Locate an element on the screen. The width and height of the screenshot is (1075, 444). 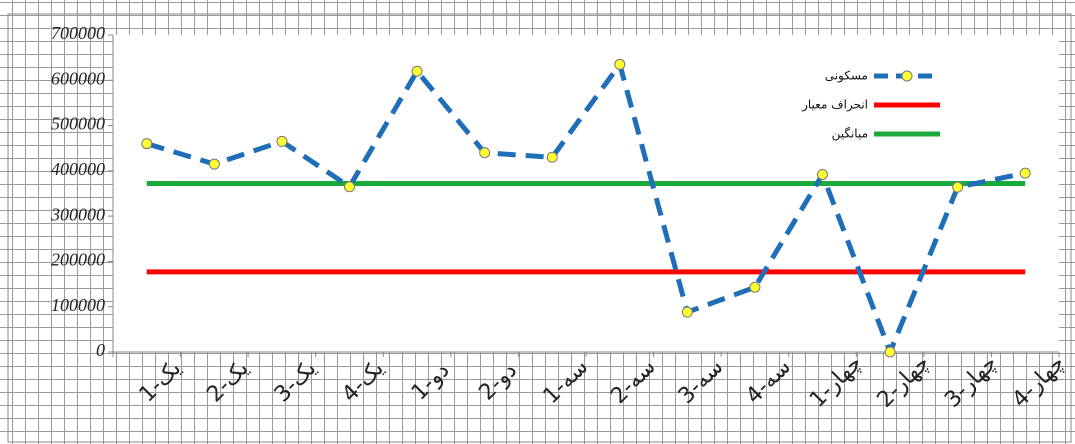
legend-label: میانگین is located at coordinates (850, 134).